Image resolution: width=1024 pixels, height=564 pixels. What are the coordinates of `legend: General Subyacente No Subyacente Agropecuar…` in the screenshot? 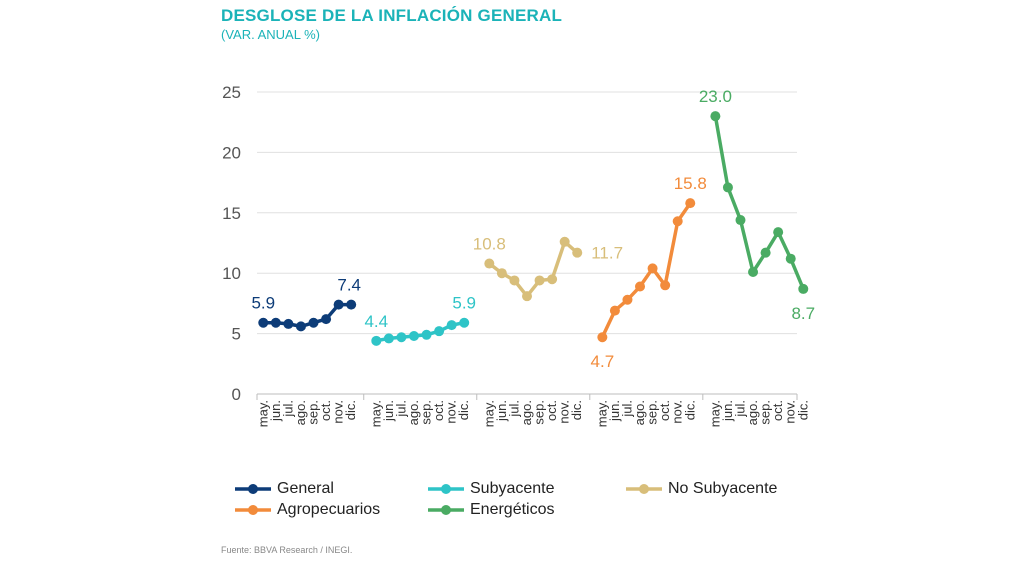 It's located at (523, 502).